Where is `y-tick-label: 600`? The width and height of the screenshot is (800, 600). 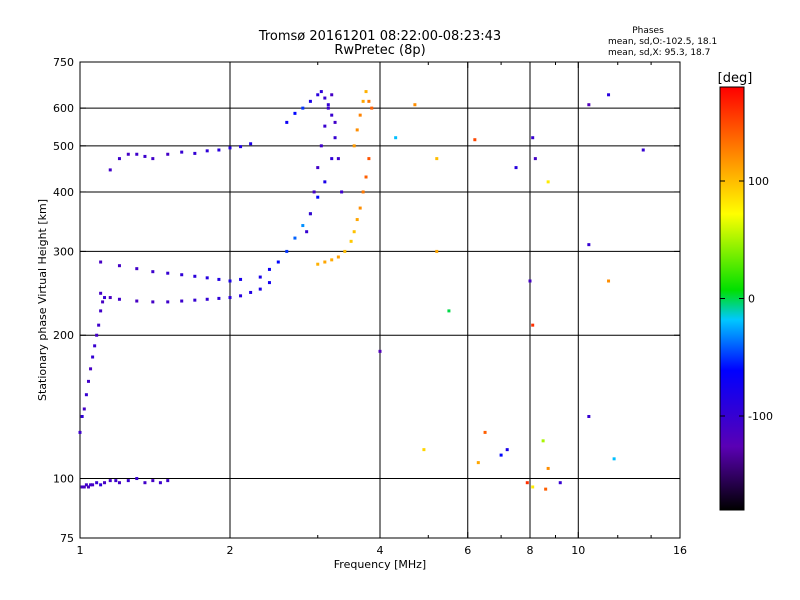 y-tick-label: 600 is located at coordinates (63, 108).